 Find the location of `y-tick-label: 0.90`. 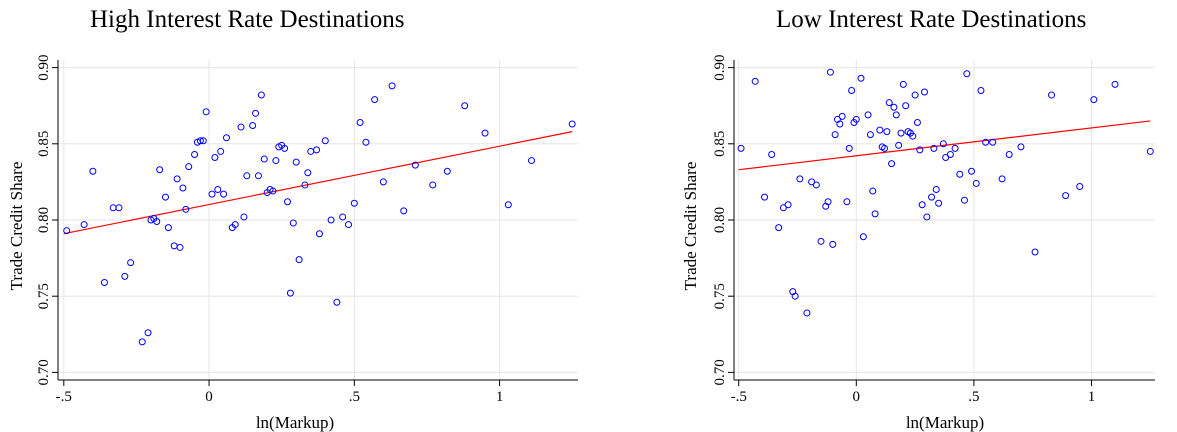

y-tick-label: 0.90 is located at coordinates (44, 67).